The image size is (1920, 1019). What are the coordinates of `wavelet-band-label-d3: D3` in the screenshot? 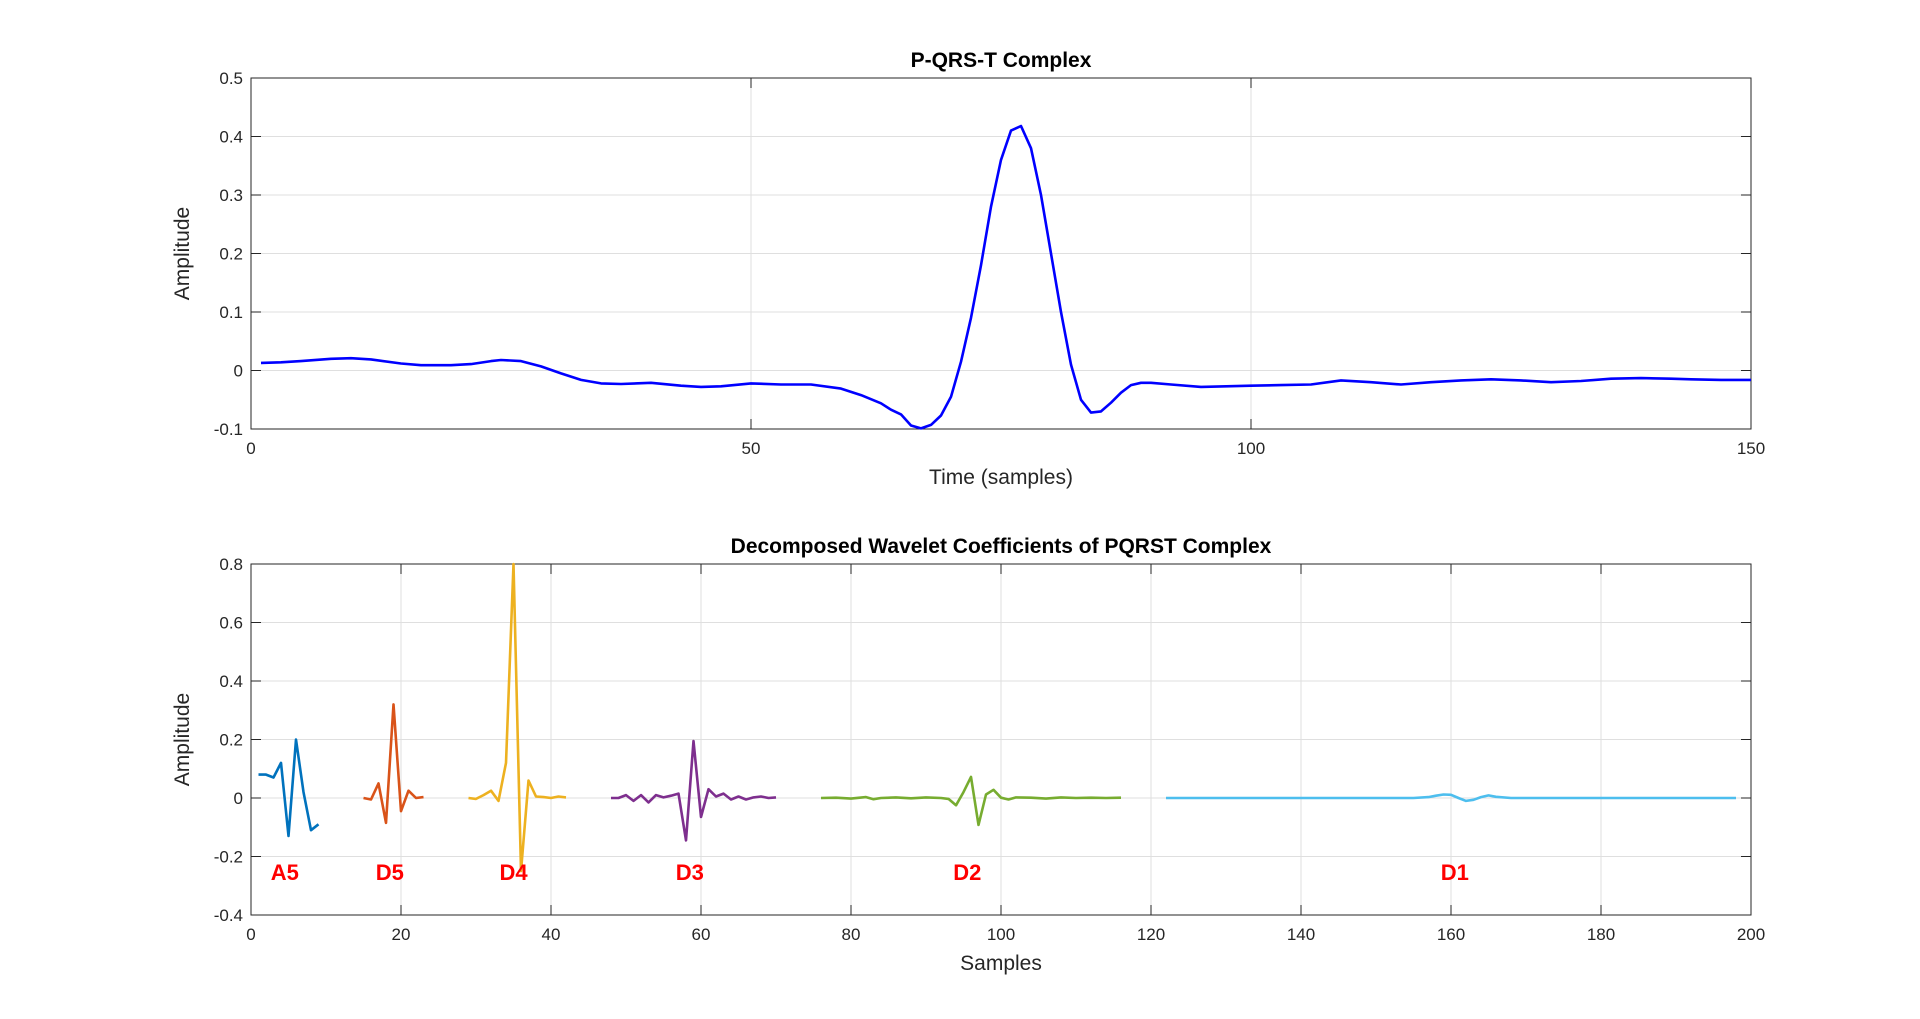 It's located at (690, 872).